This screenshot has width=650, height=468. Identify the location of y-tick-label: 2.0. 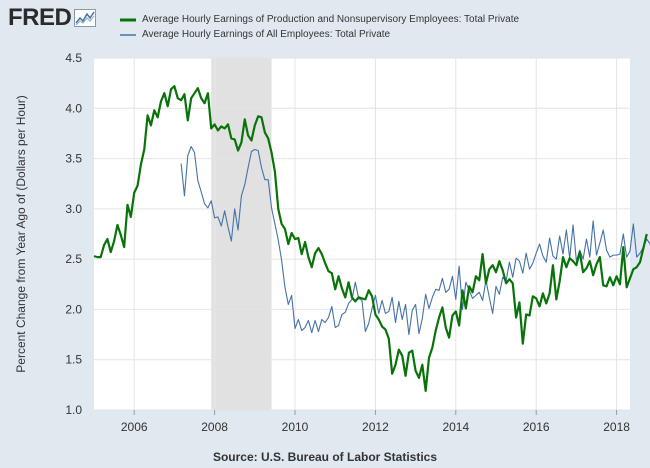
(73, 309).